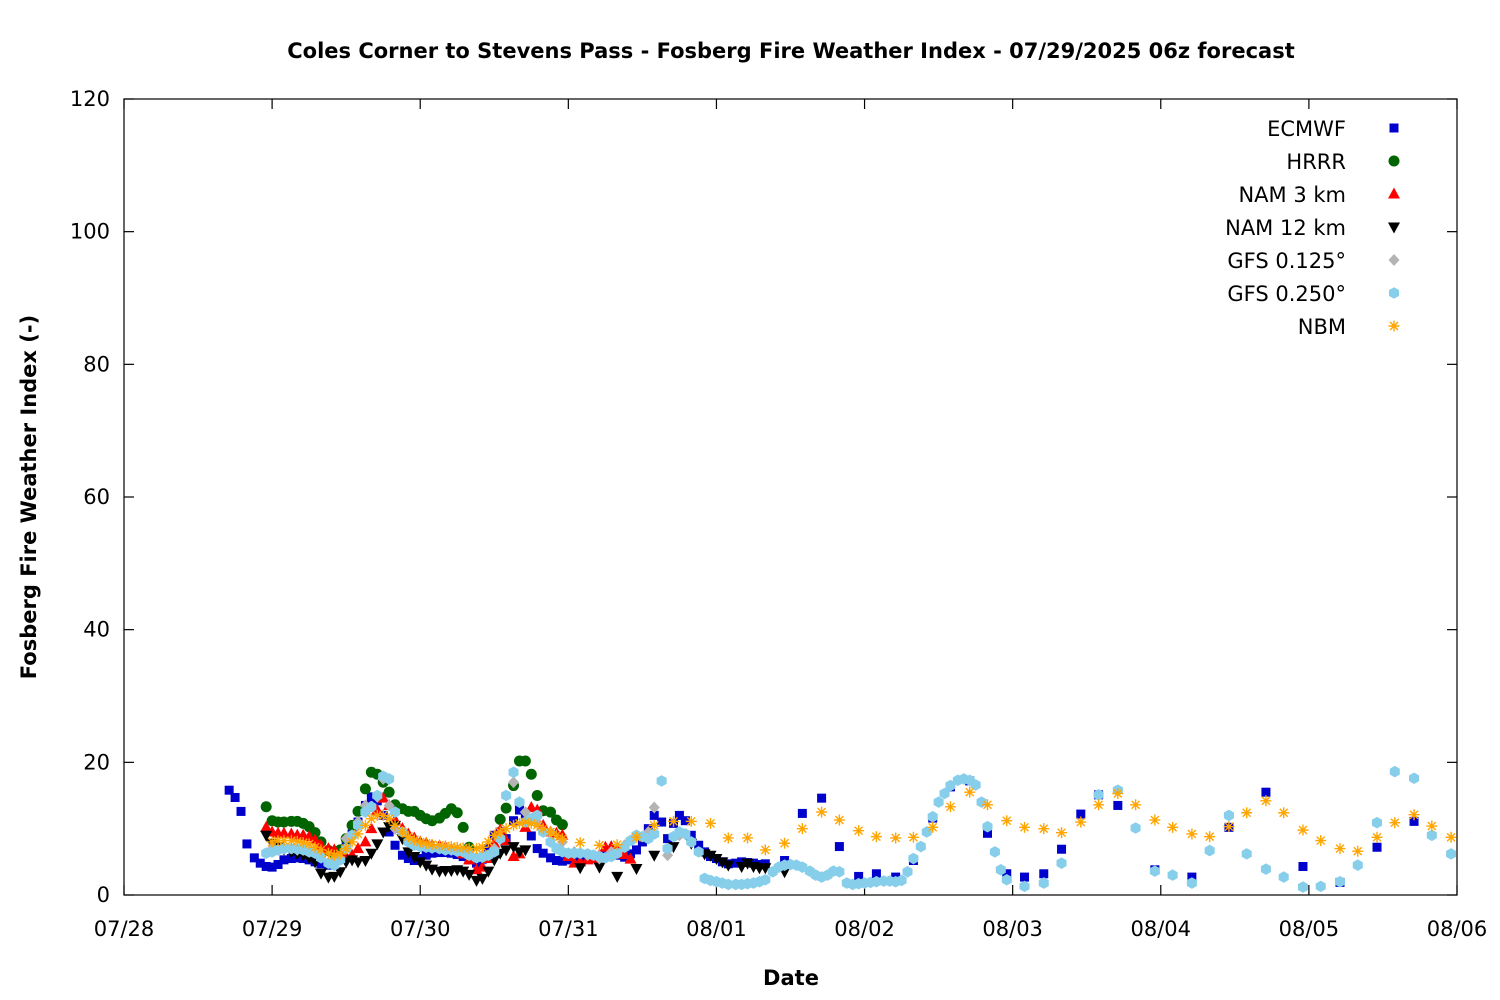  I want to click on y-tick-label: 80, so click(96, 364).